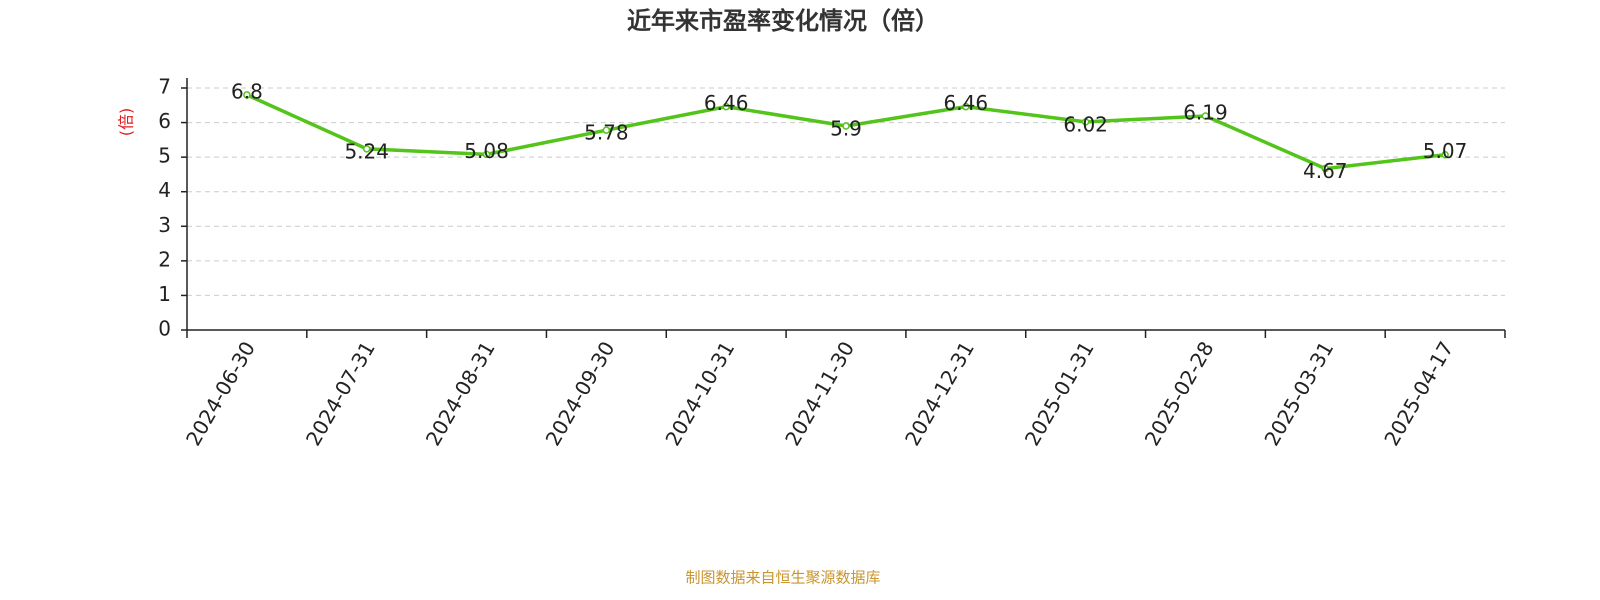 The image size is (1600, 600). I want to click on data-label: 6.8, so click(247, 91).